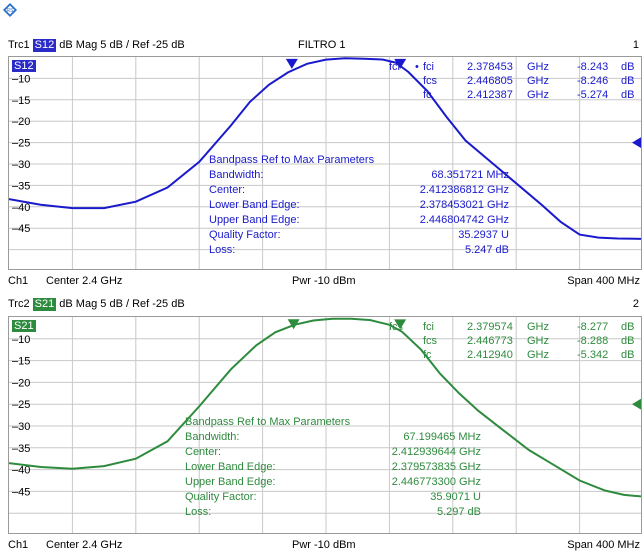  I want to click on bandpass-value: 2.412386812 GHz, so click(464, 190).